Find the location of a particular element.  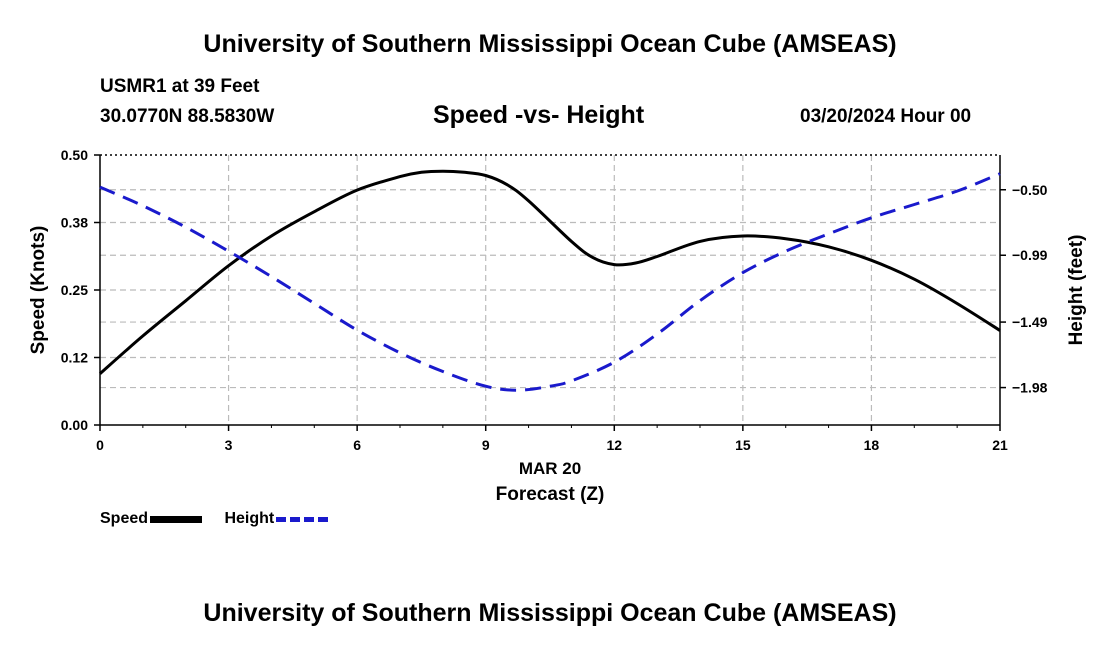

y-tick-label-2: 0.25 is located at coordinates (74, 290).